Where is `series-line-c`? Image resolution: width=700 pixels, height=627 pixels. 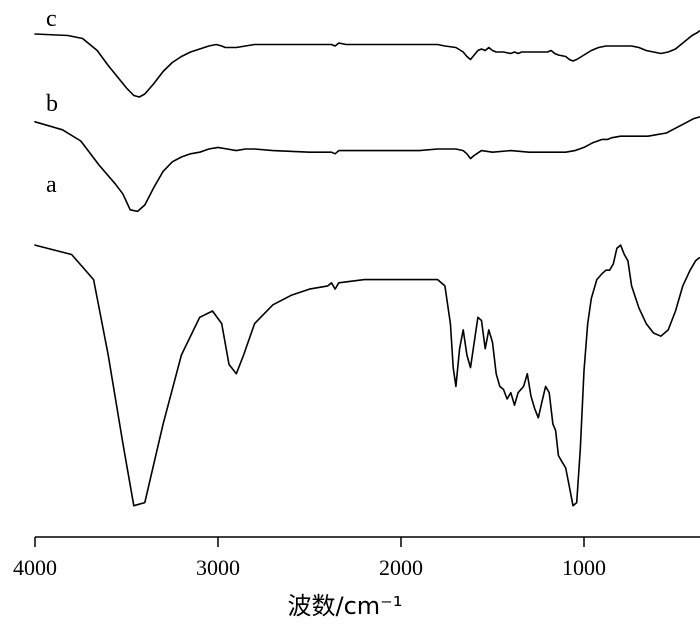
series-line-c is located at coordinates (367, 64).